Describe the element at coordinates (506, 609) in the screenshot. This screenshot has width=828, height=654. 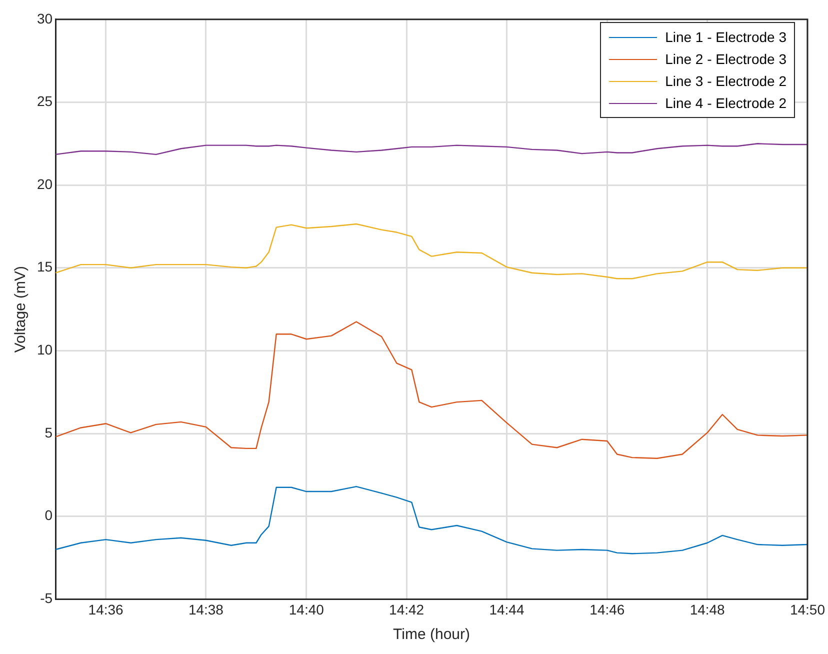
I see `x-tick-label: 14:44` at that location.